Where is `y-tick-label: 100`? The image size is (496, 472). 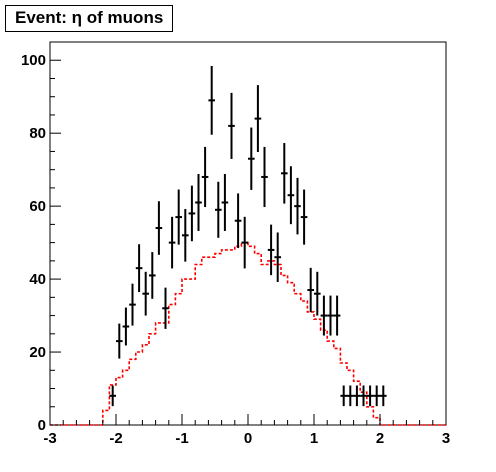
y-tick-label: 100 is located at coordinates (33, 60).